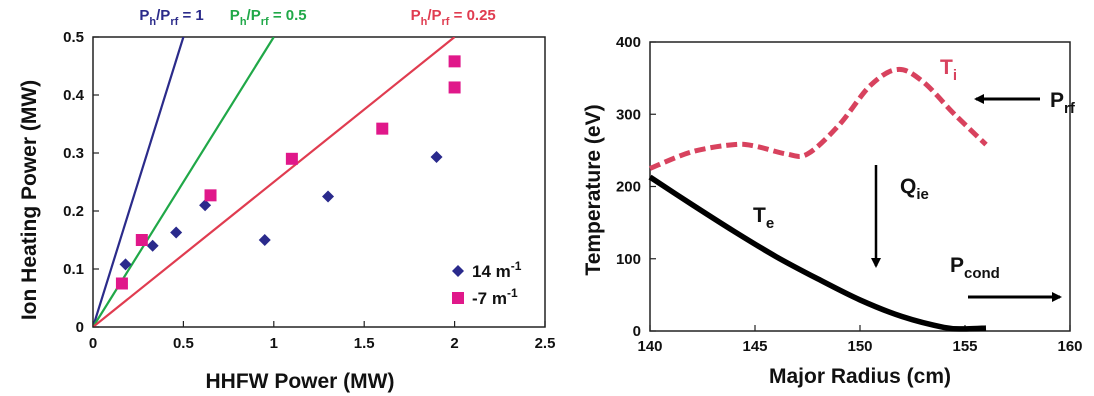 This screenshot has height=396, width=1094. What do you see at coordinates (458, 271) in the screenshot?
I see `legend-marker-diamond` at bounding box center [458, 271].